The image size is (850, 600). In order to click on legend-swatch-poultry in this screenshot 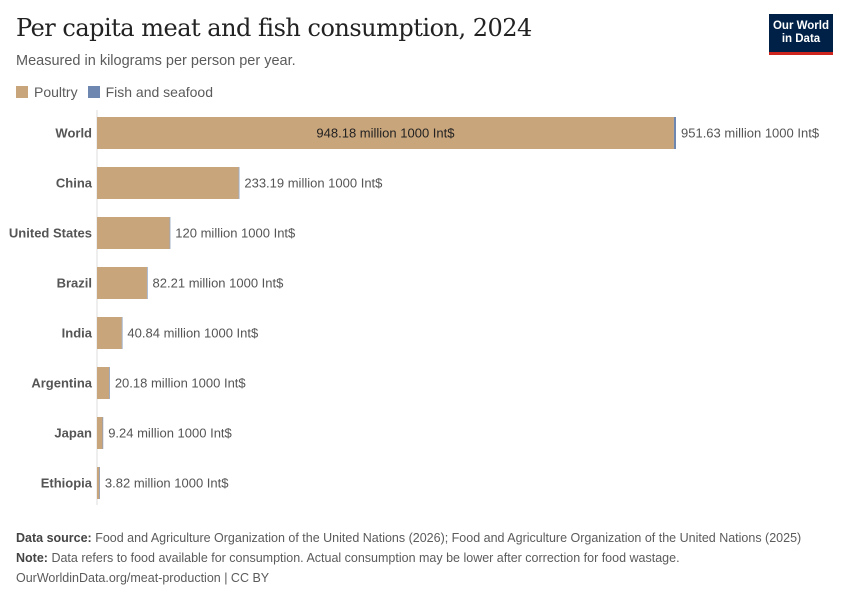, I will do `click(22, 92)`.